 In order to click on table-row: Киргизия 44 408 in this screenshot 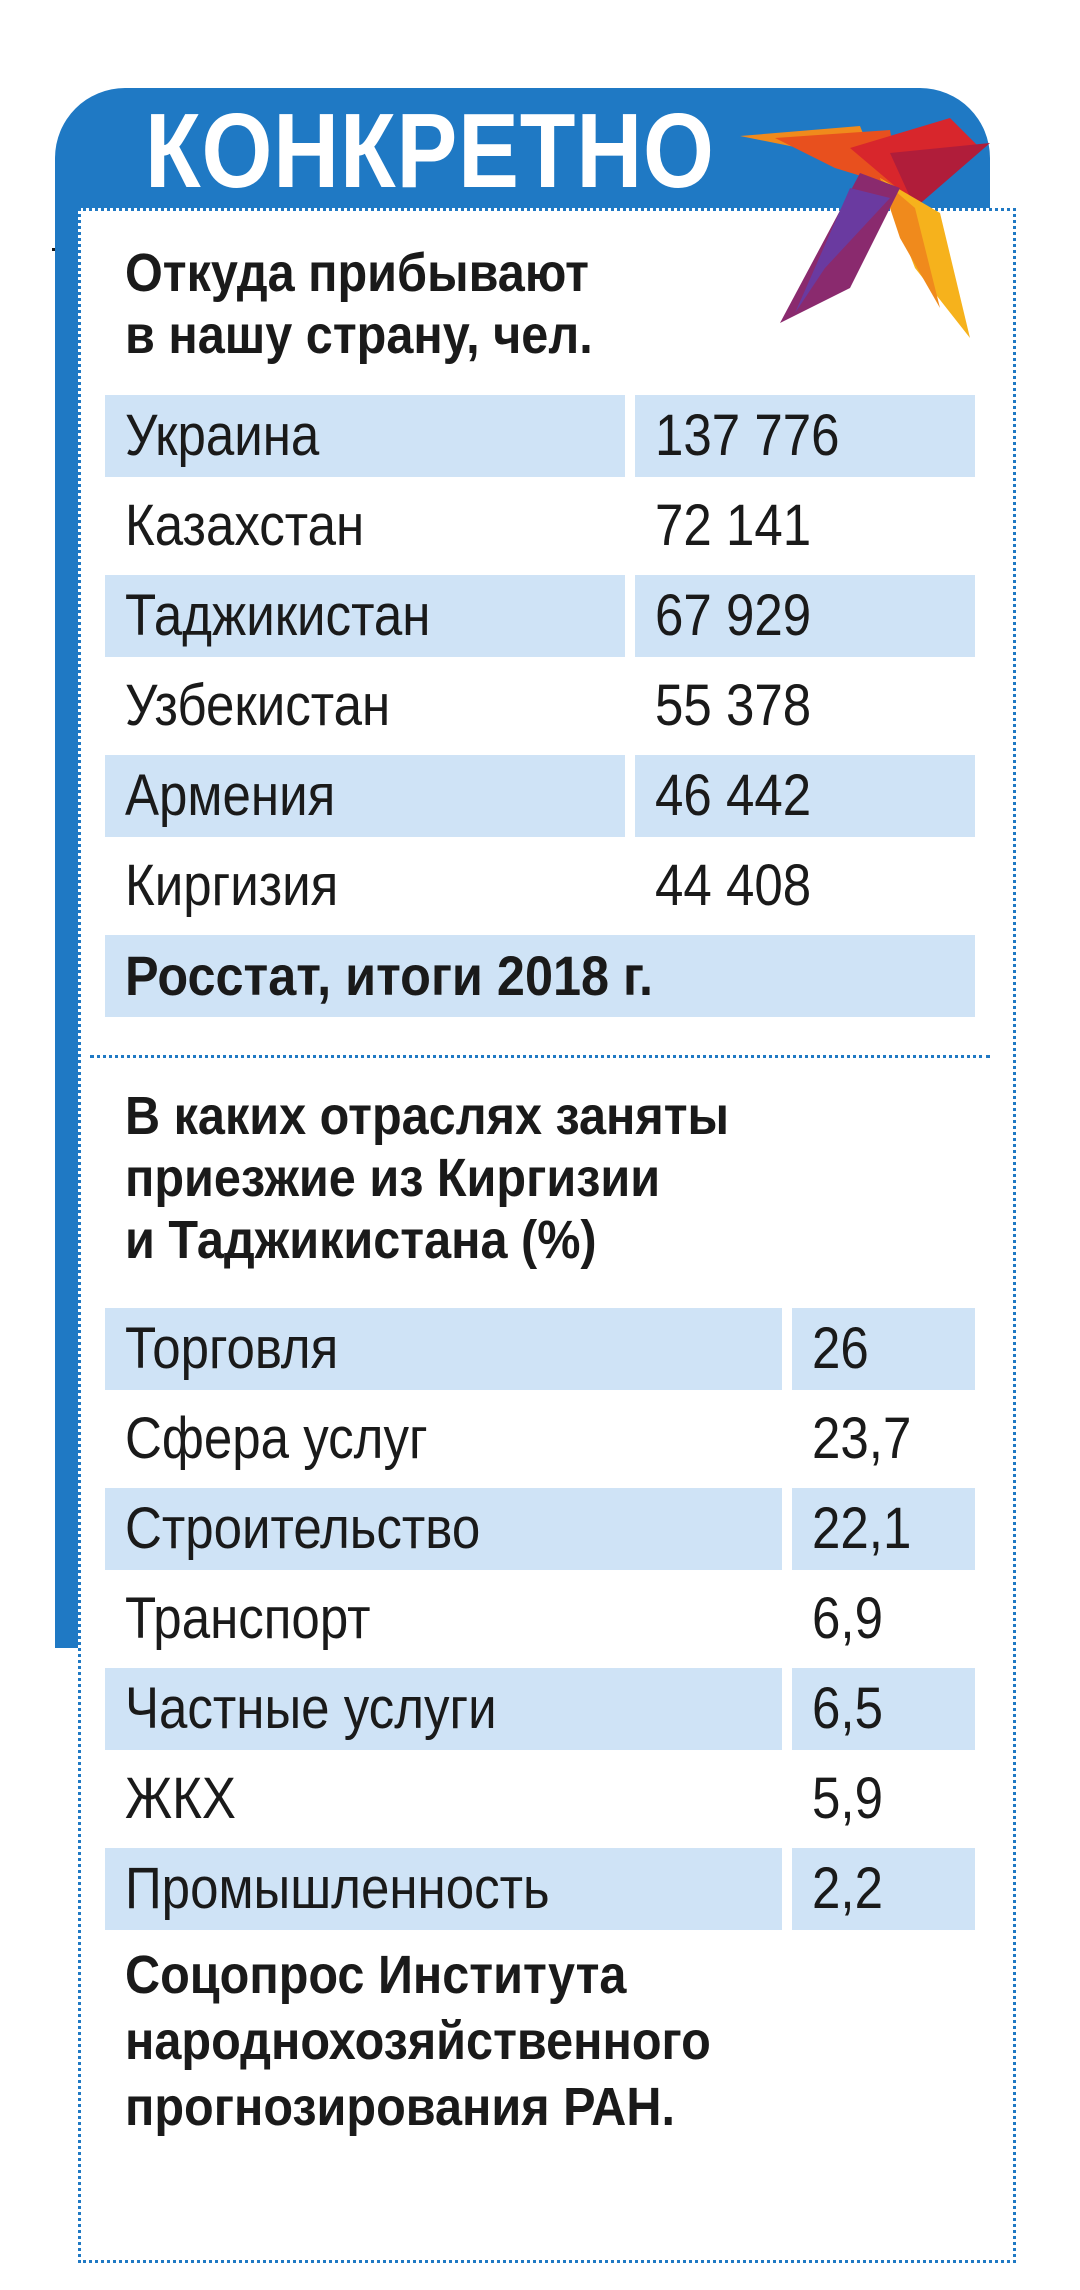, I will do `click(540, 886)`.